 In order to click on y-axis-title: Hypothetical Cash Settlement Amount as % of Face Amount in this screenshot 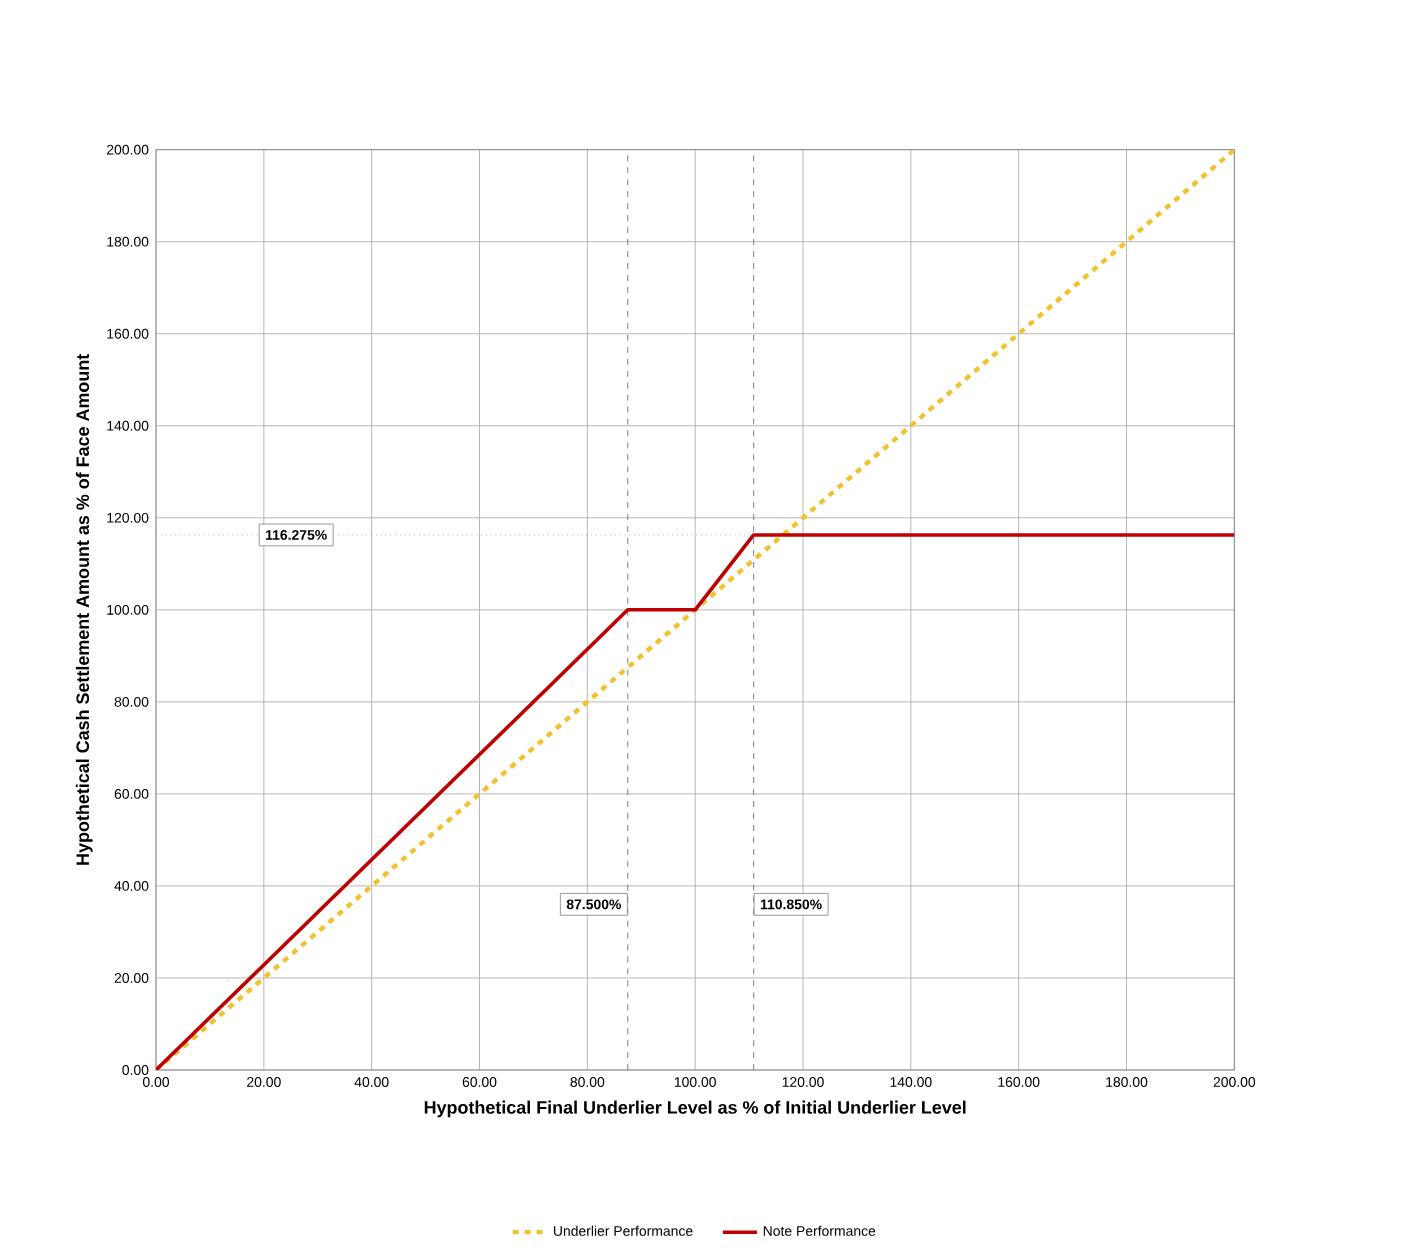, I will do `click(84, 609)`.